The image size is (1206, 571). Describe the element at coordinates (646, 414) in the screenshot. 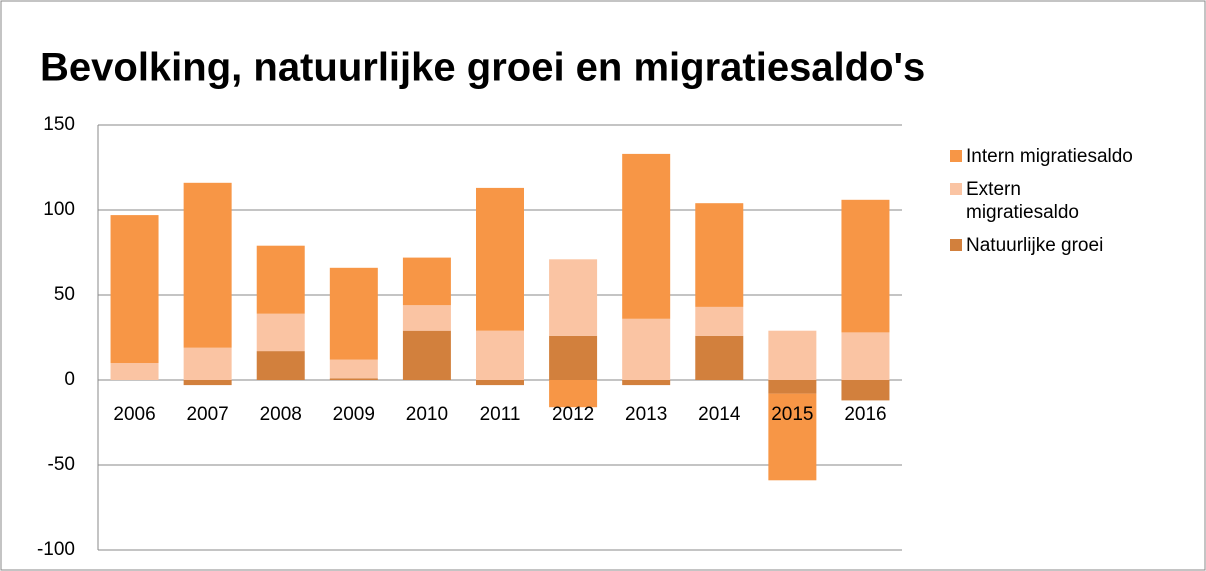

I see `x-tick-label: 2013` at that location.